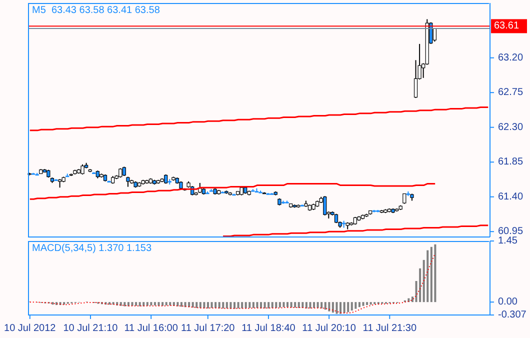 The image size is (530, 338). I want to click on x-tick-label: 10 Jul 21:10, so click(90, 328).